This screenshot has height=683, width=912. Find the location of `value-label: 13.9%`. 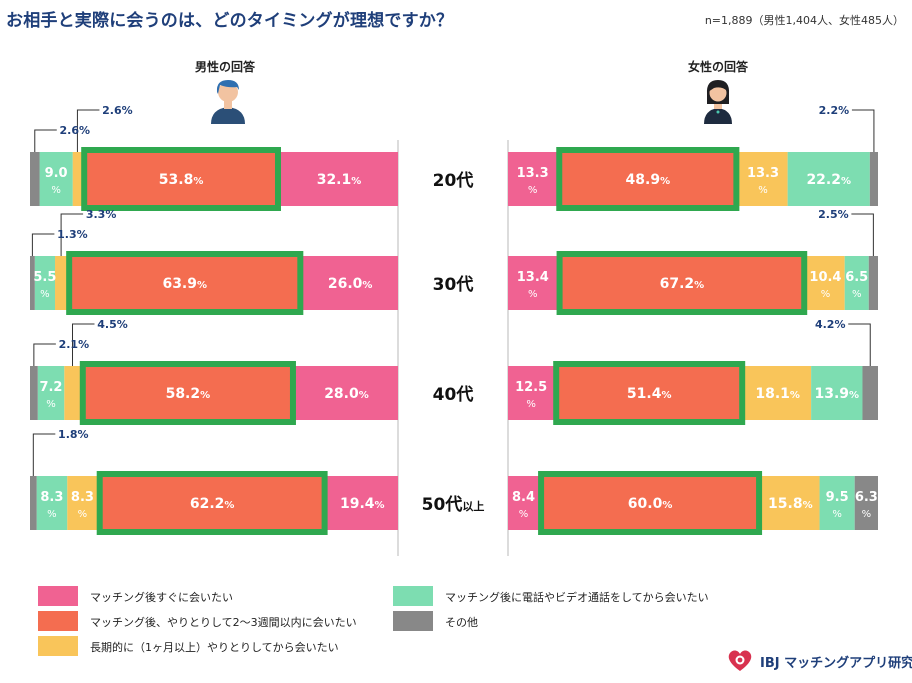

value-label: 13.9% is located at coordinates (836, 394).